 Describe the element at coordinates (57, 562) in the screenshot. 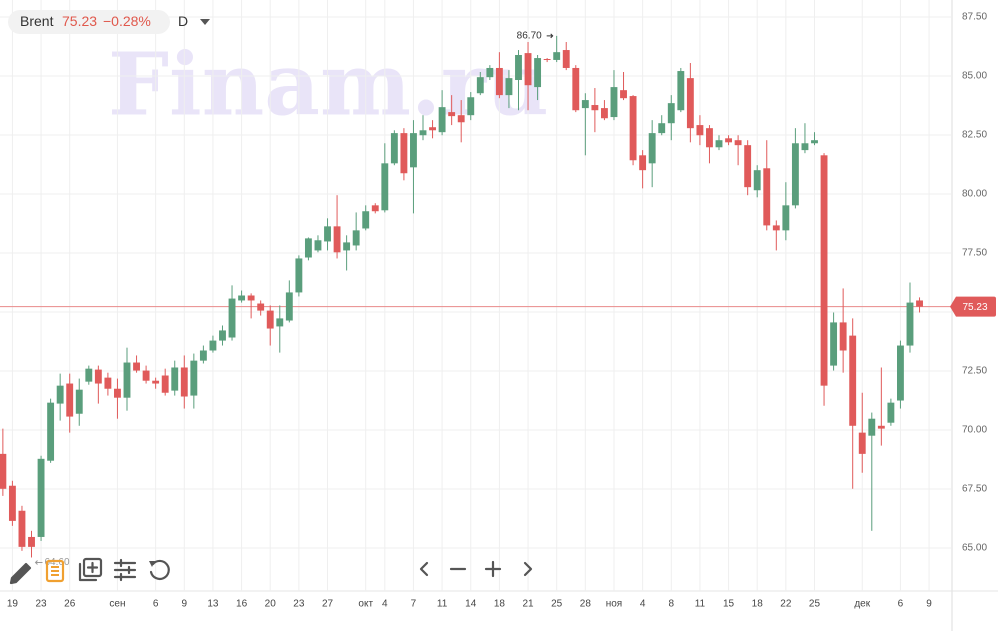

I see `low-label: 64.60` at that location.